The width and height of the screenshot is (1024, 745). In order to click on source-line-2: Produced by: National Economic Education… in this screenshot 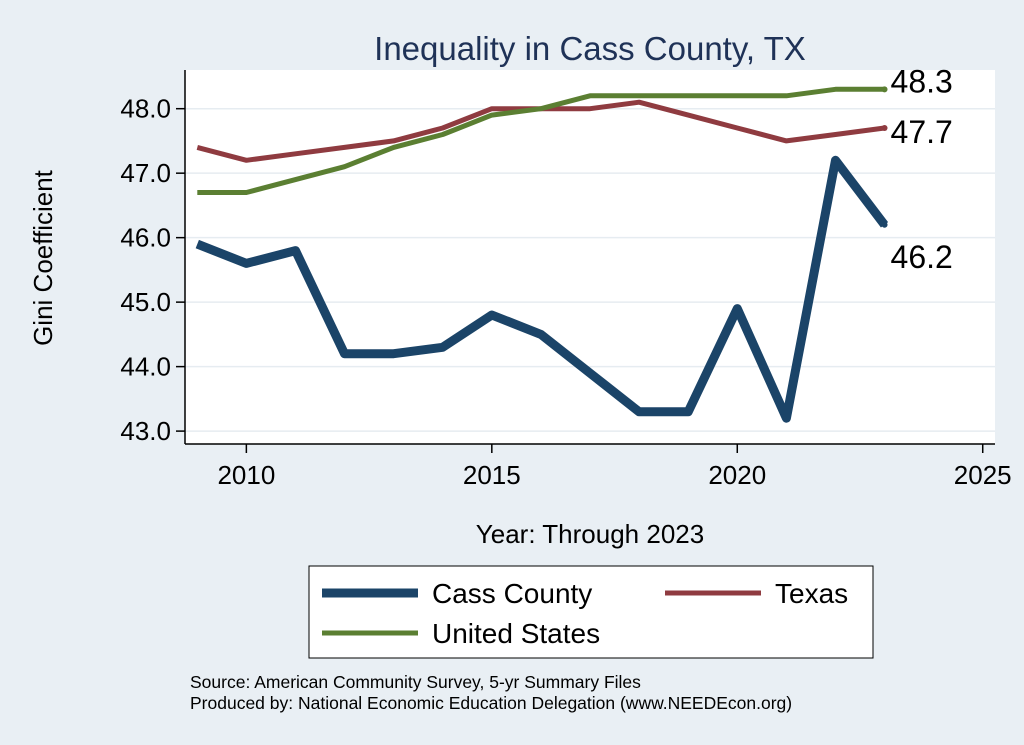, I will do `click(491, 703)`.